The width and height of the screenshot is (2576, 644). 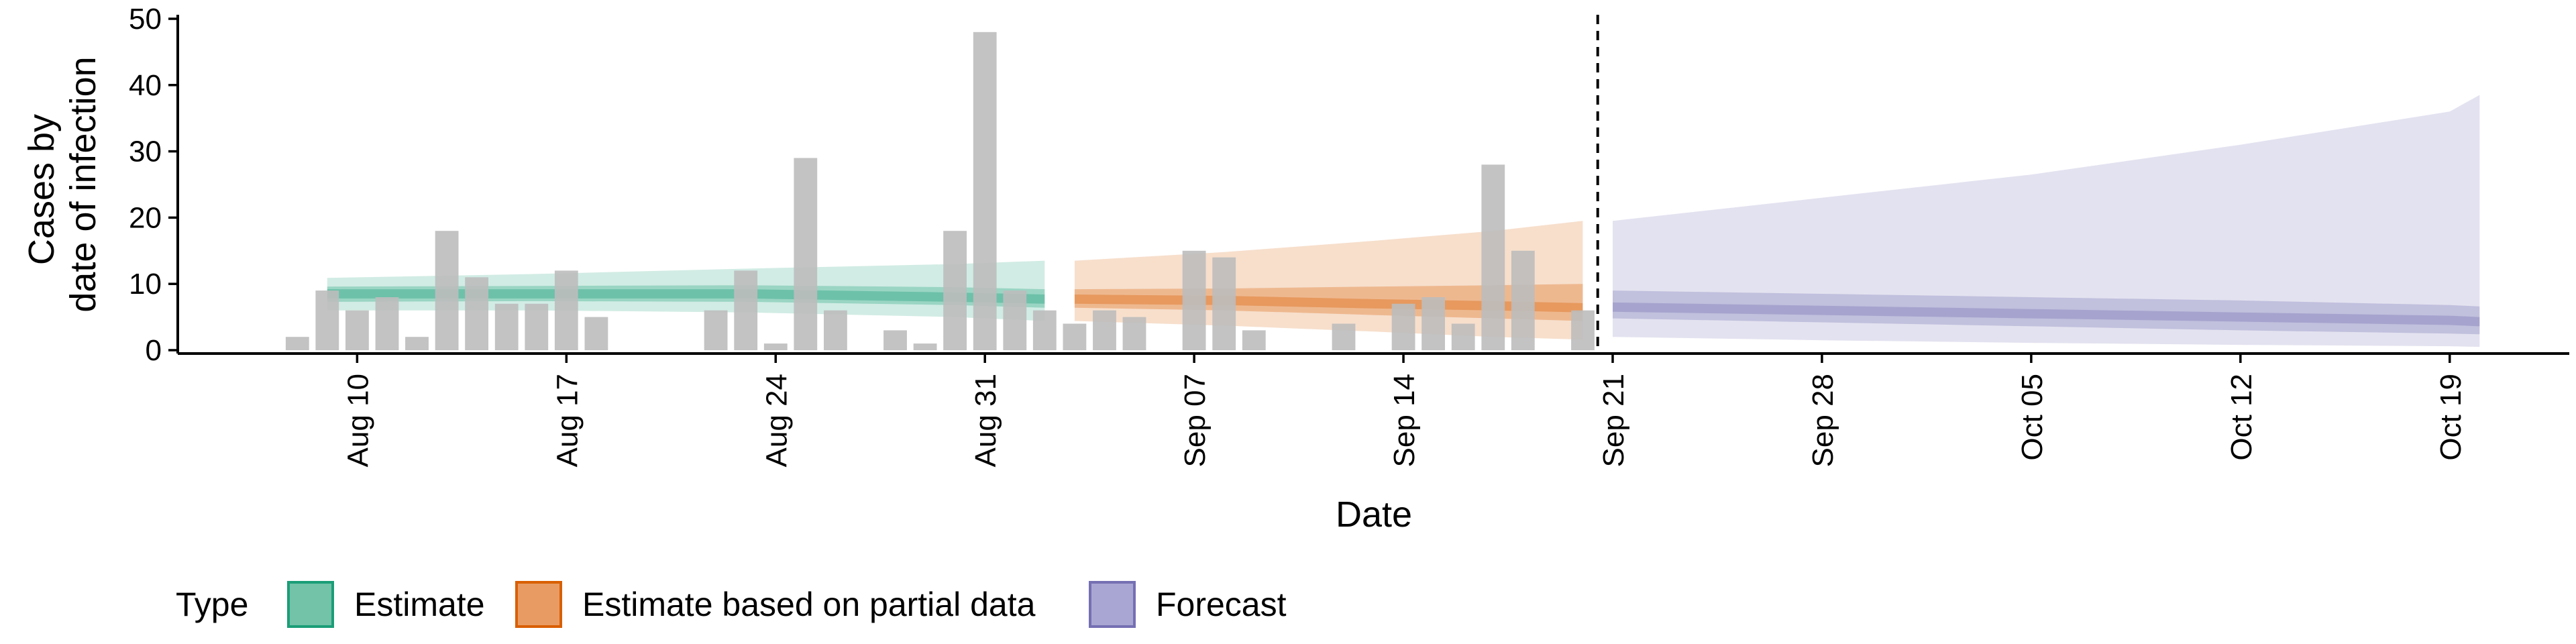 I want to click on x-axis-title: Date, so click(x=1374, y=514).